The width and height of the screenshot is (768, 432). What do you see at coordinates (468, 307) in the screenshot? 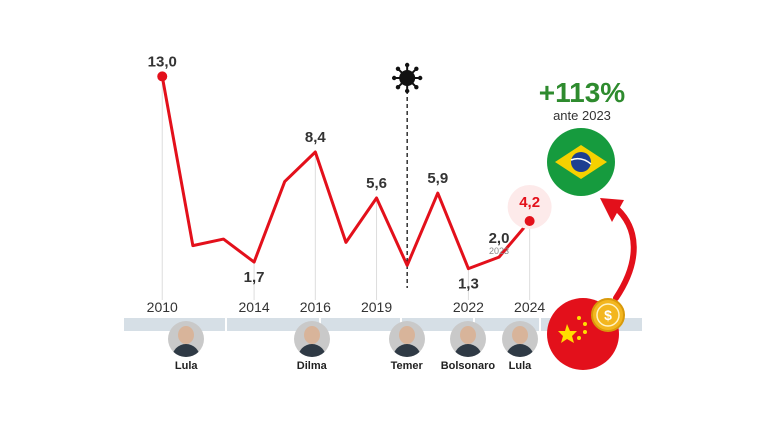
I see `x-tick-label: 2022` at bounding box center [468, 307].